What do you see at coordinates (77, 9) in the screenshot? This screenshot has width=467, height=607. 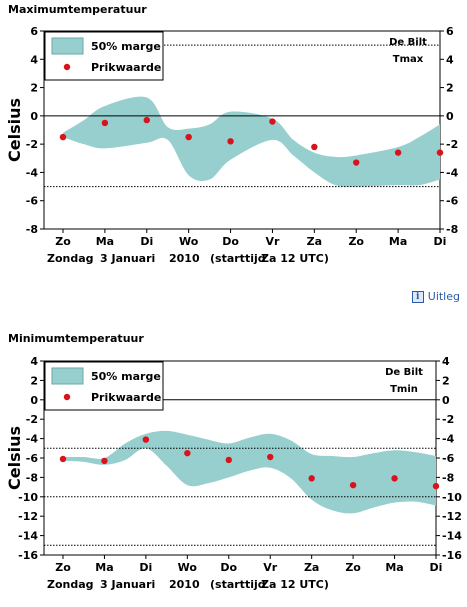 I see `chart-title-max: Maximumtemperatuur` at bounding box center [77, 9].